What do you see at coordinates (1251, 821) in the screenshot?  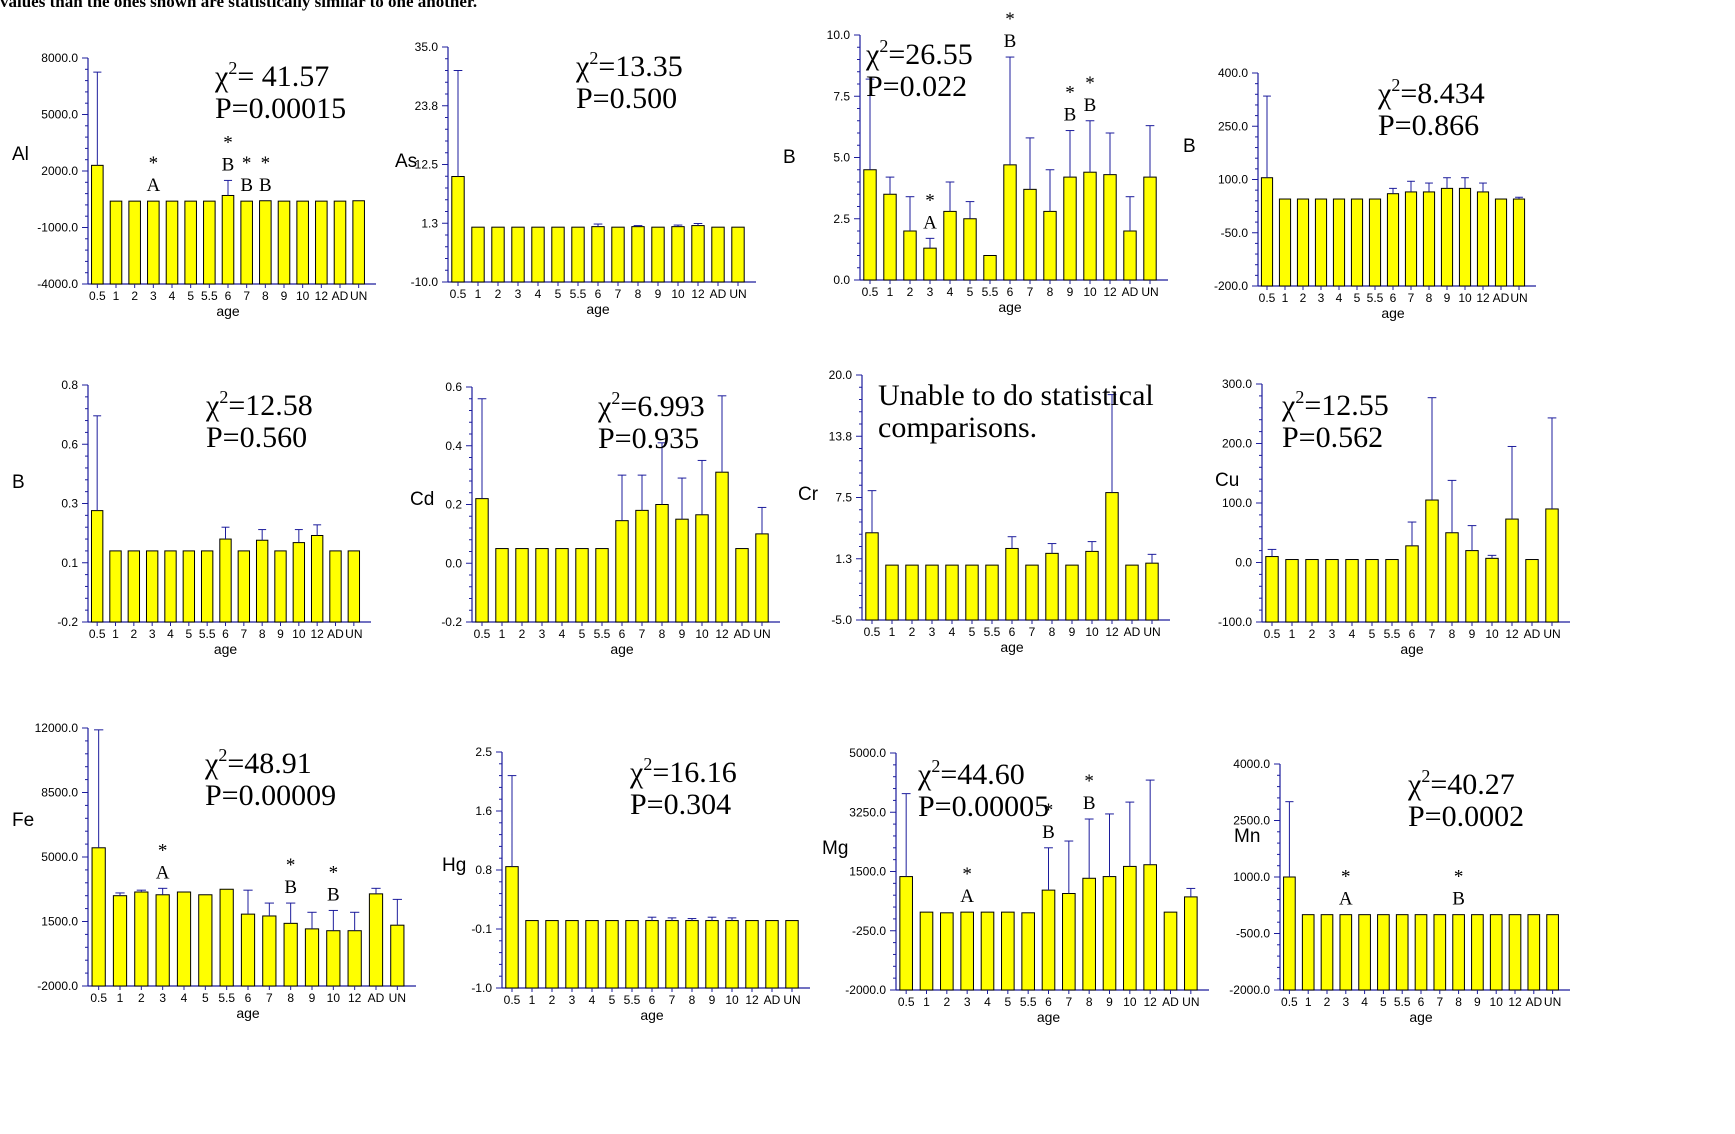 I see `y-tick-label: 2500.0` at bounding box center [1251, 821].